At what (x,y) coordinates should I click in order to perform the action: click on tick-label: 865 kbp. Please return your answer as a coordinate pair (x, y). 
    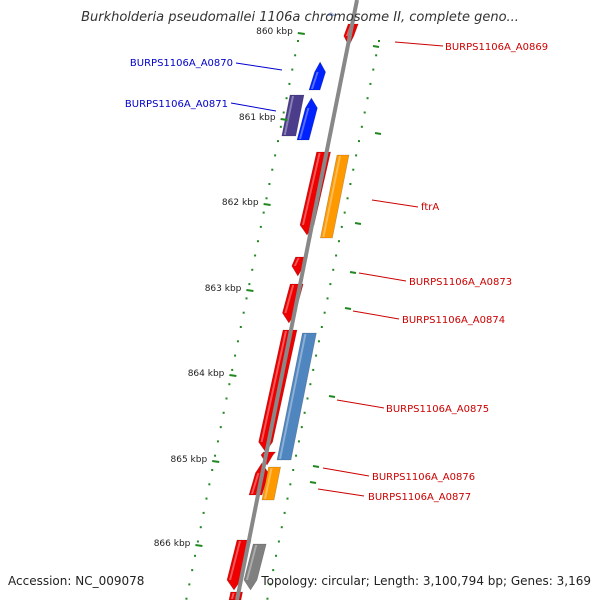
    Looking at the image, I should click on (189, 460).